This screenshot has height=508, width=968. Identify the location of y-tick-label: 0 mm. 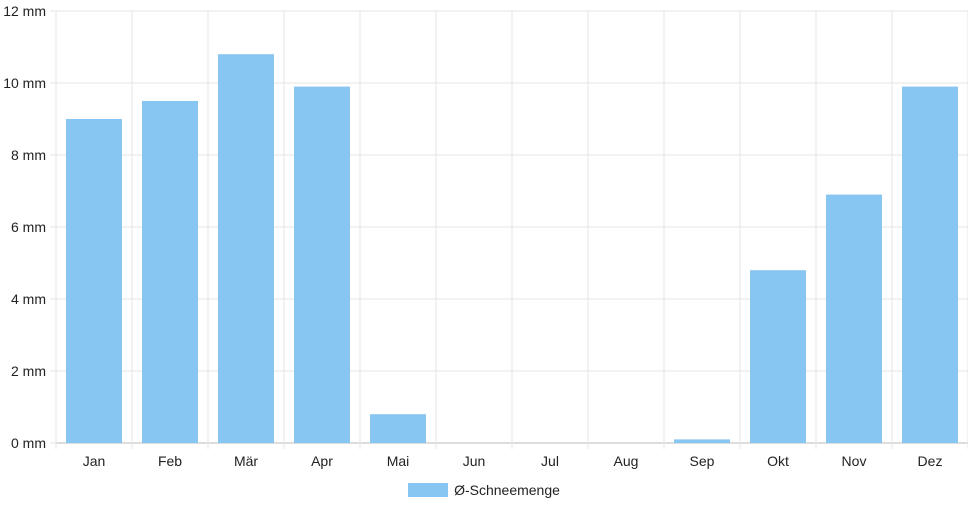
(28, 443).